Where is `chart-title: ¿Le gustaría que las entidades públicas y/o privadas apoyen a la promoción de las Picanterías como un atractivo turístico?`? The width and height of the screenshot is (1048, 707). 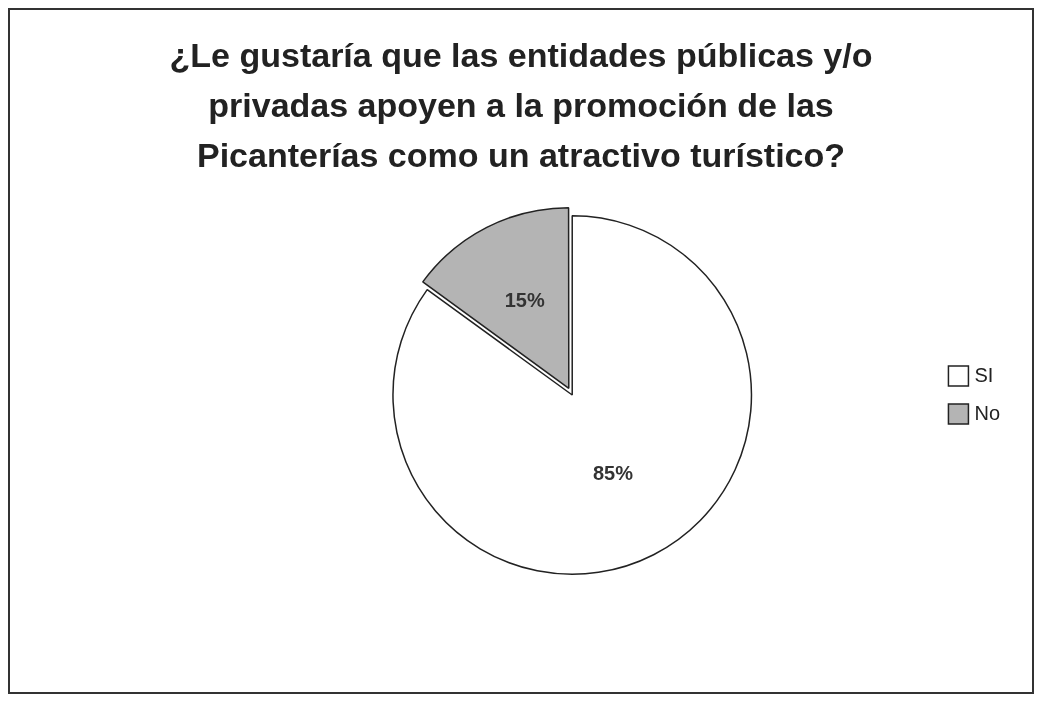 chart-title: ¿Le gustaría que las entidades públicas y/o privadas apoyen a la promoción de las Picanterías como un atractivo turístico? is located at coordinates (521, 105).